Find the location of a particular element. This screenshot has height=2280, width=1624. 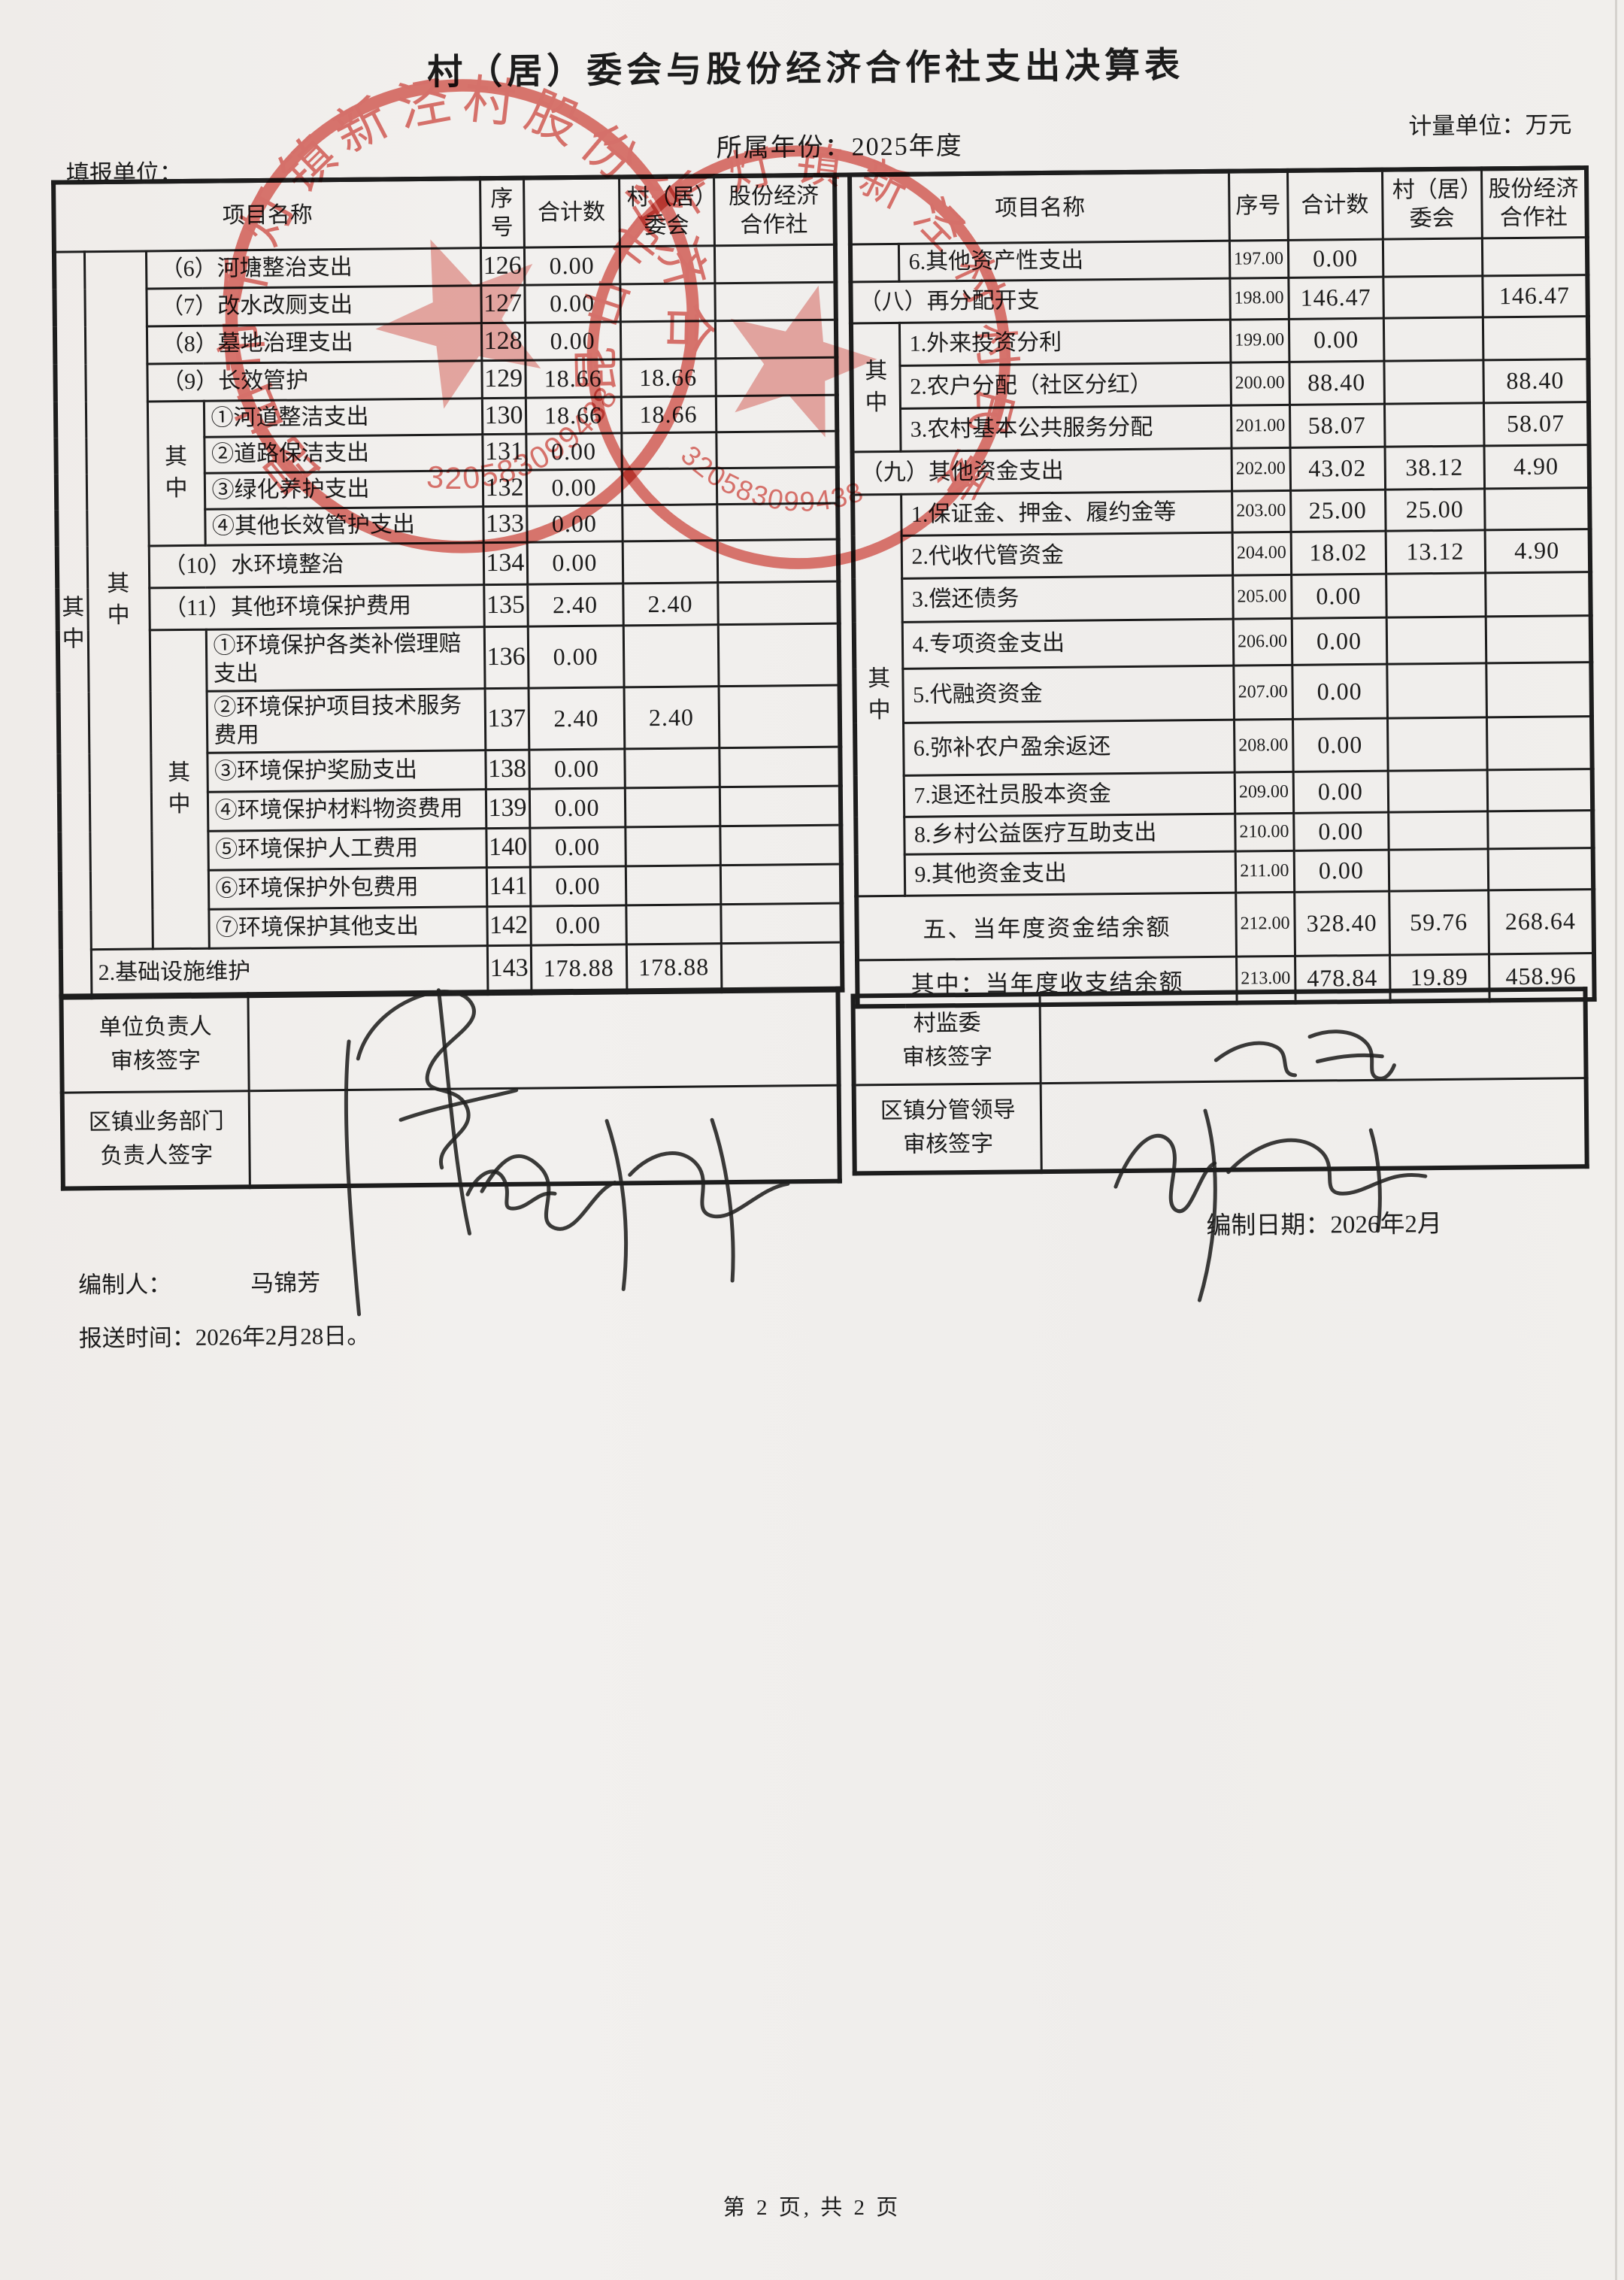

preparer-line: 编制人： 马锦芳 is located at coordinates (224, 1281).